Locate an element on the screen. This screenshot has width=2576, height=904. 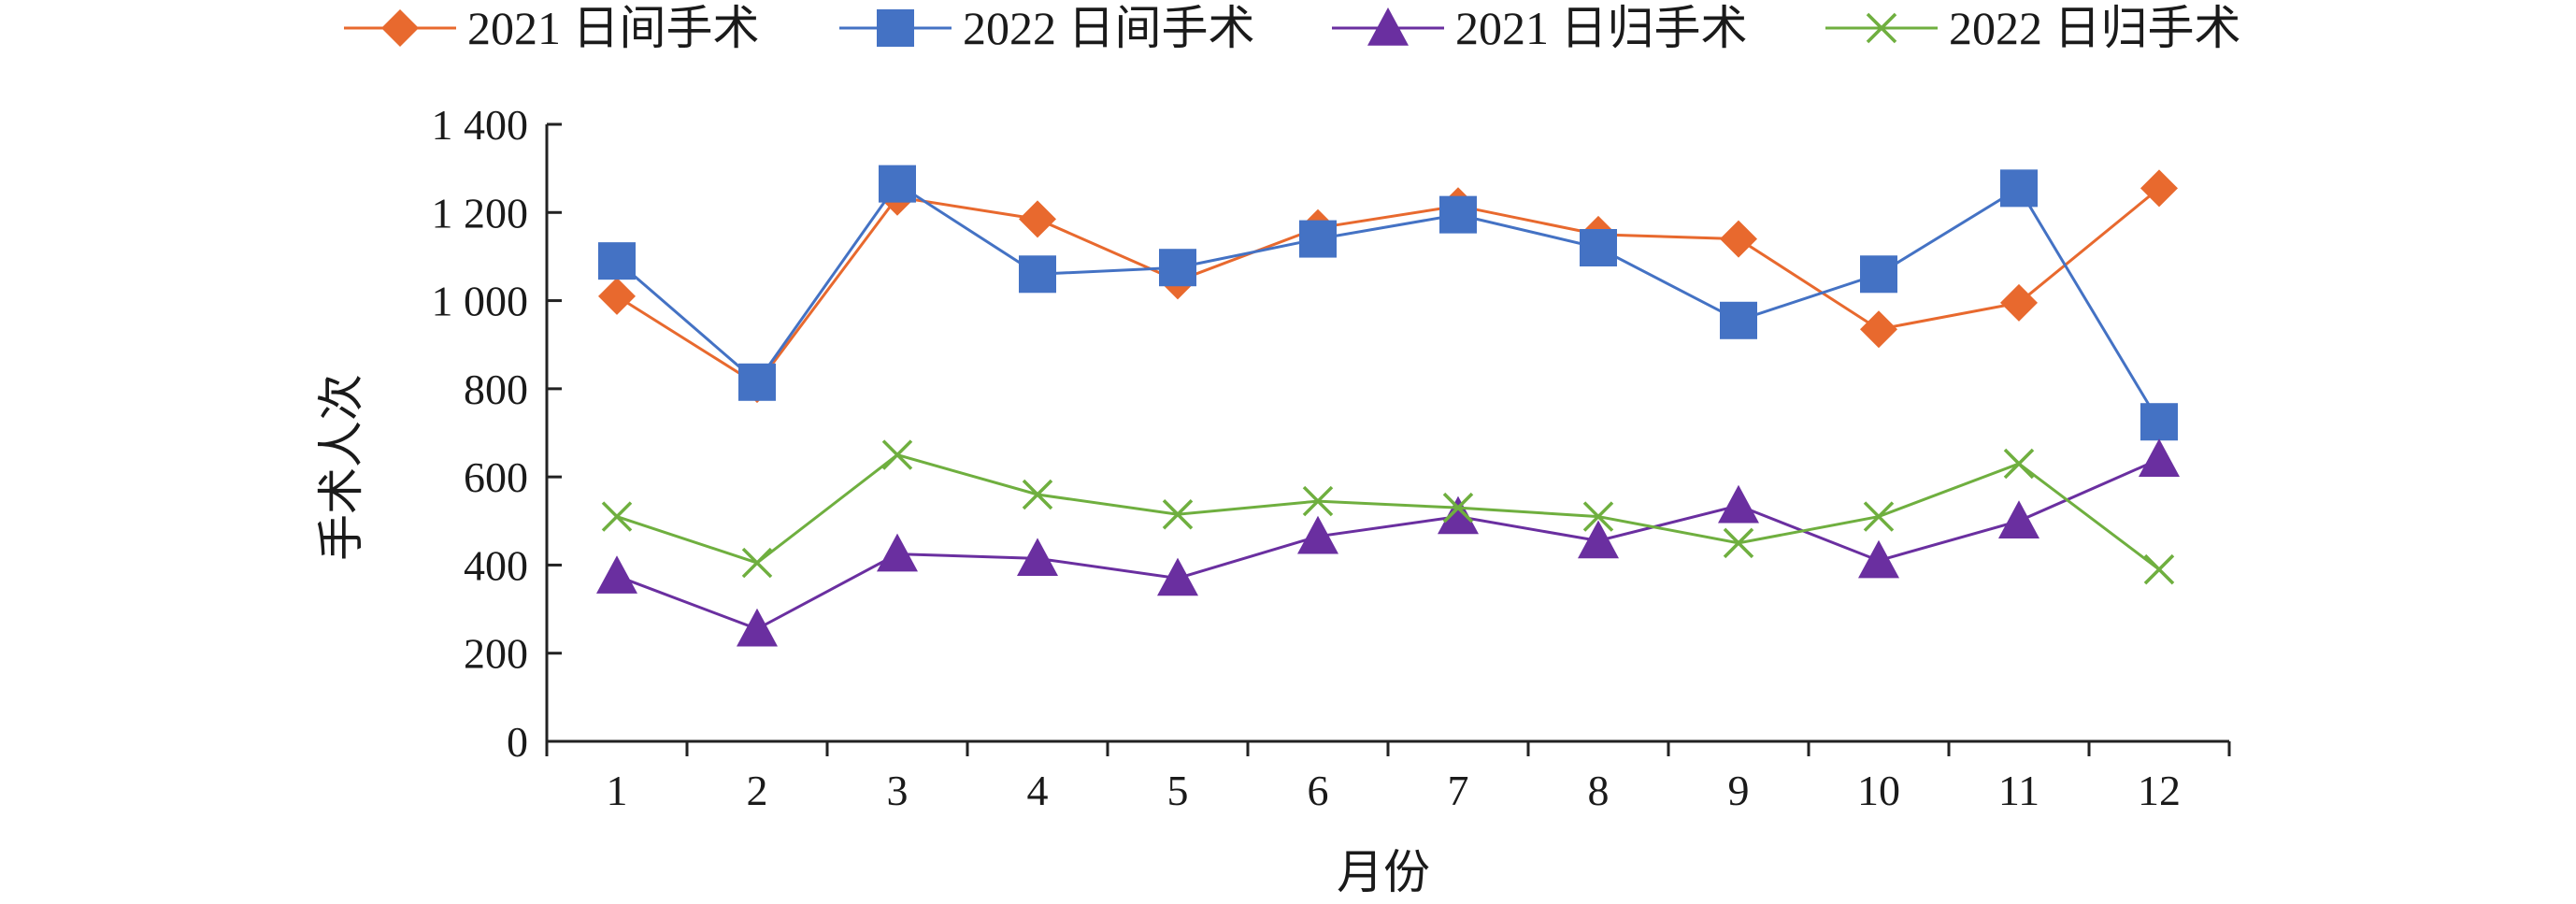
x-tick-label: 1 is located at coordinates (617, 791).